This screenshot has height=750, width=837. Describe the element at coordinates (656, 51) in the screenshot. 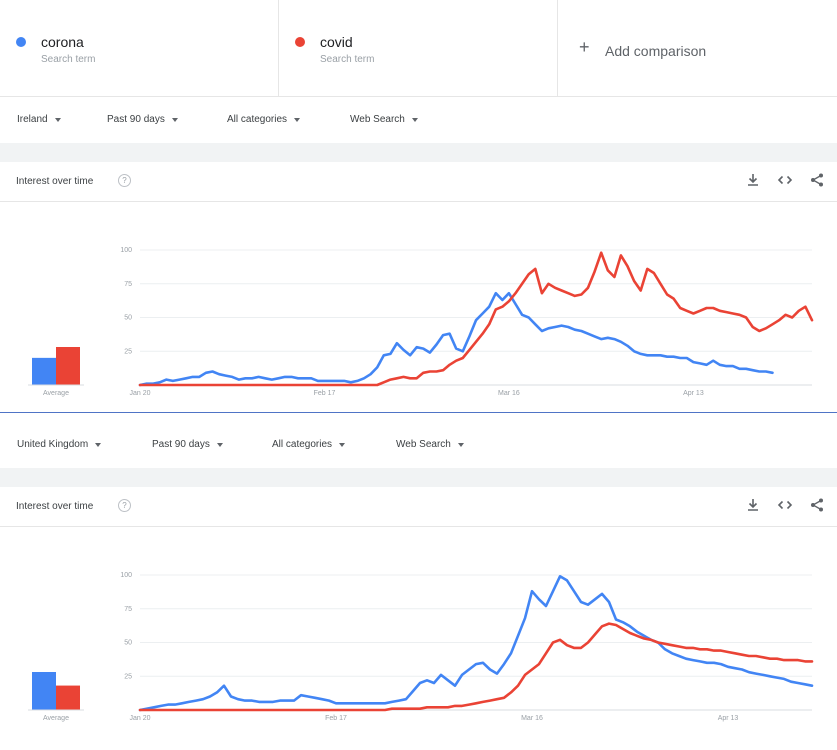

I see `add-comparison-label: Add comparison` at that location.